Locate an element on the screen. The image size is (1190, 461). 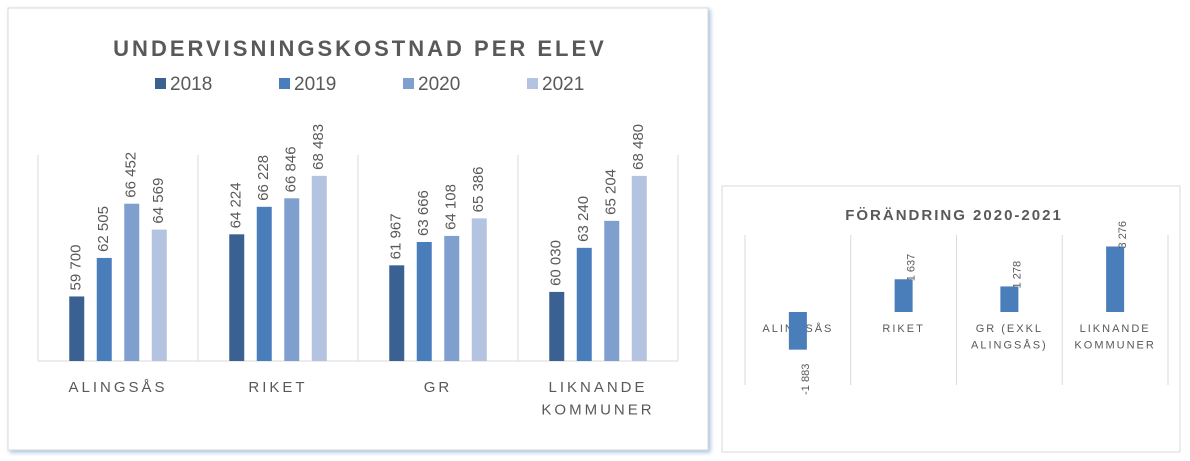
data-label: 66 846 is located at coordinates (291, 169).